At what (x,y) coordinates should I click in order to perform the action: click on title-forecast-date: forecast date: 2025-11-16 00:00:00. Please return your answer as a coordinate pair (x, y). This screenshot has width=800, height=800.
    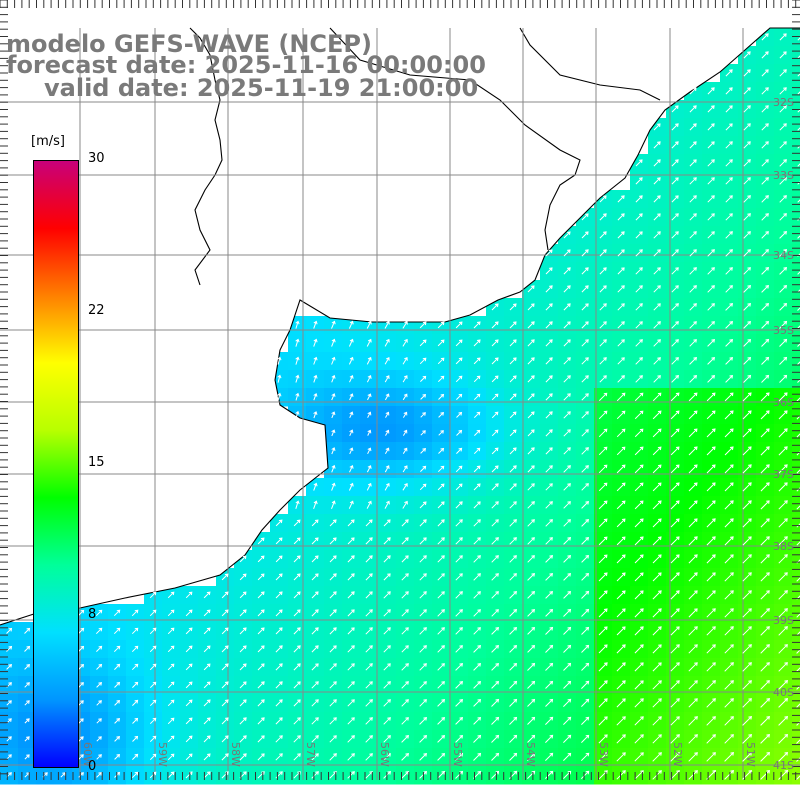
    Looking at the image, I should click on (246, 65).